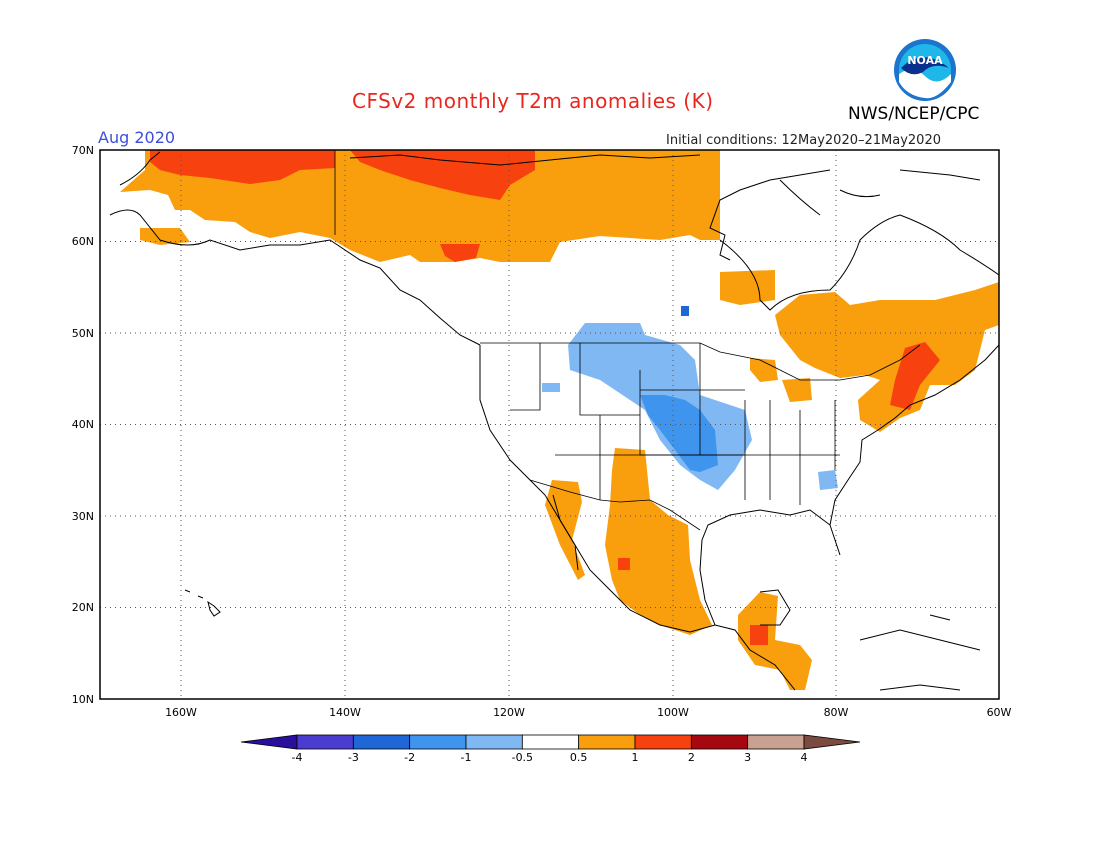  Describe the element at coordinates (635, 757) in the screenshot. I see `colorbar-label: 1` at that location.